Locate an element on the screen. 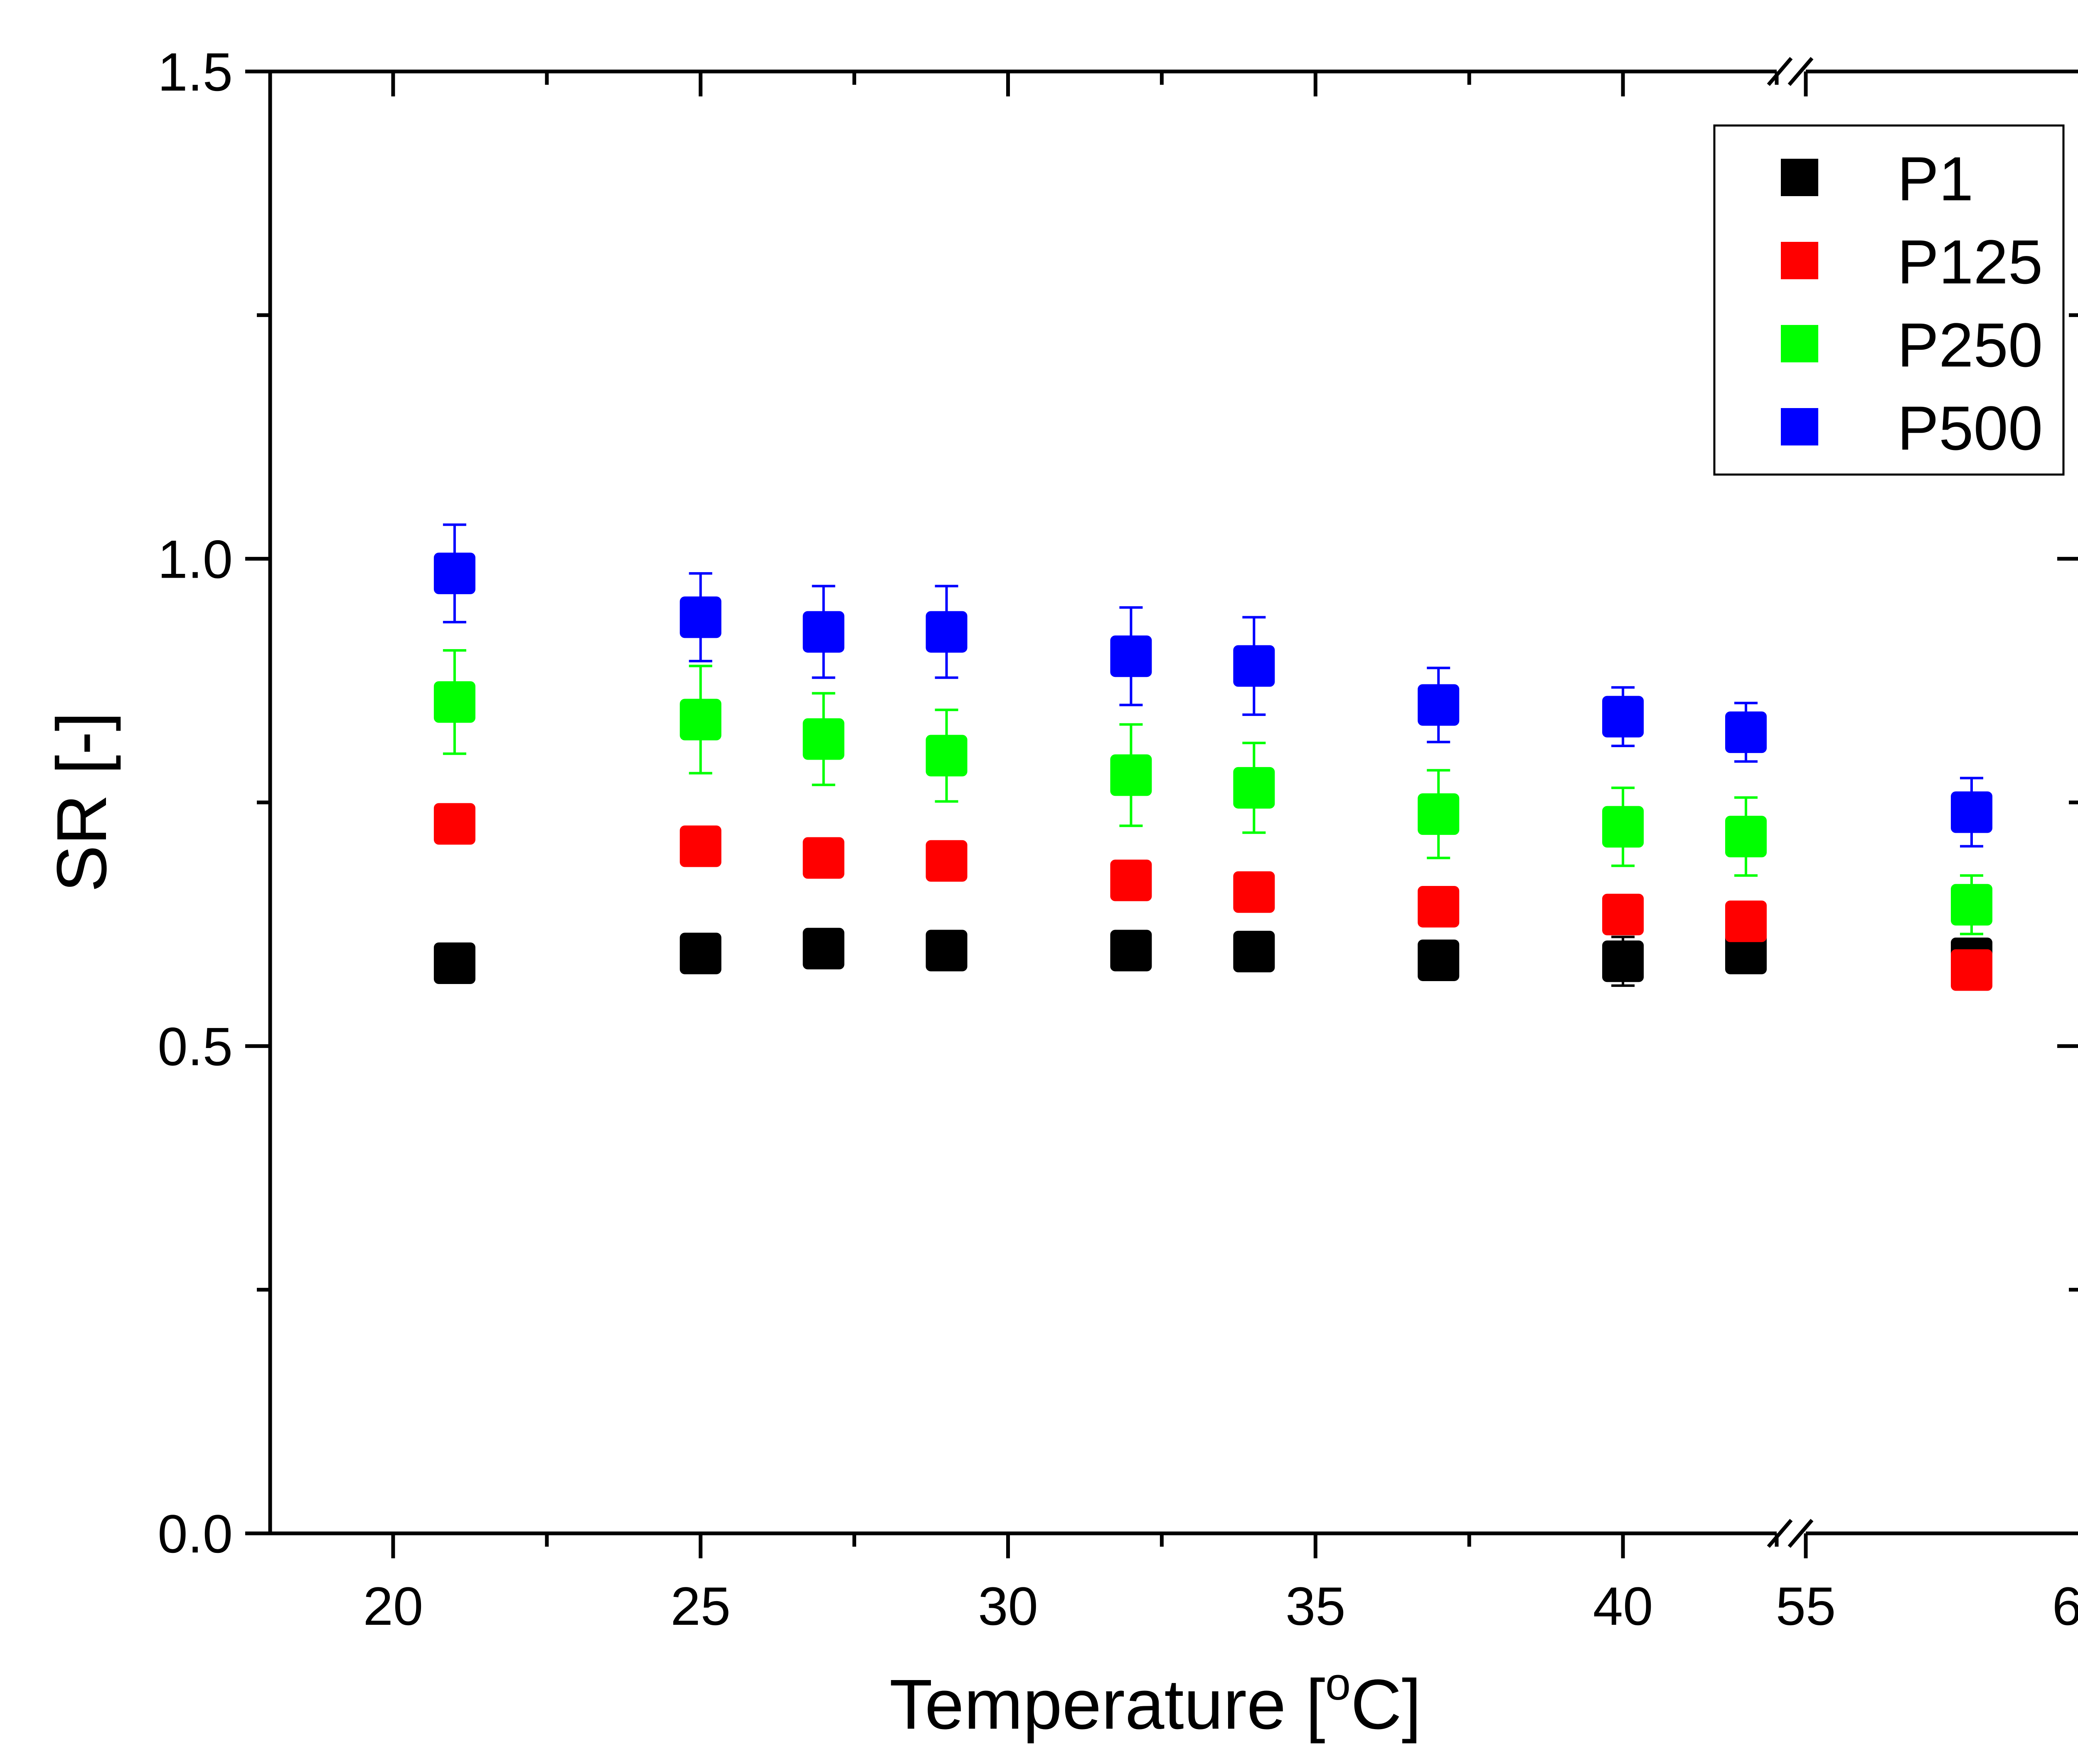 Image resolution: width=2078 pixels, height=1764 pixels. legend-label-P250: P250 is located at coordinates (1970, 345).